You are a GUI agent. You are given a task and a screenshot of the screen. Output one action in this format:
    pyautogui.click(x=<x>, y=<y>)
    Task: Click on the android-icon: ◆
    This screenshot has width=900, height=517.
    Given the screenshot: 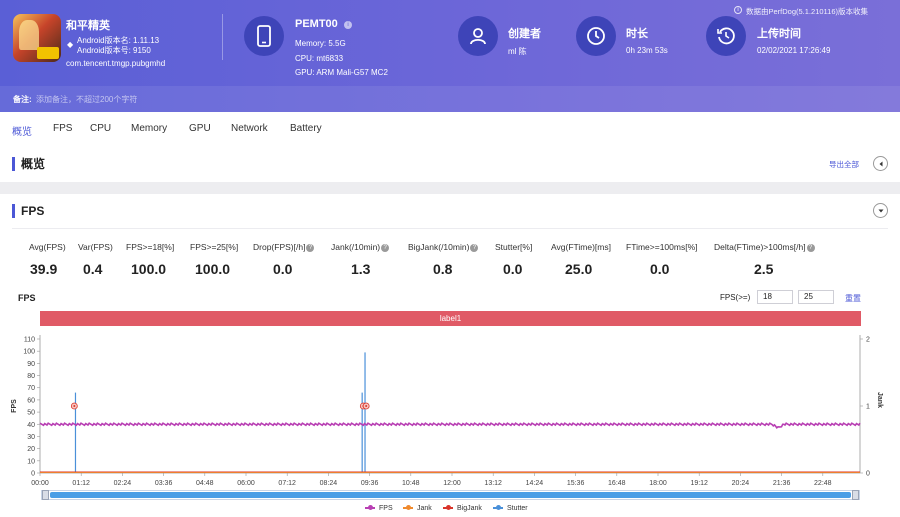 What is the action you would take?
    pyautogui.click(x=70, y=44)
    